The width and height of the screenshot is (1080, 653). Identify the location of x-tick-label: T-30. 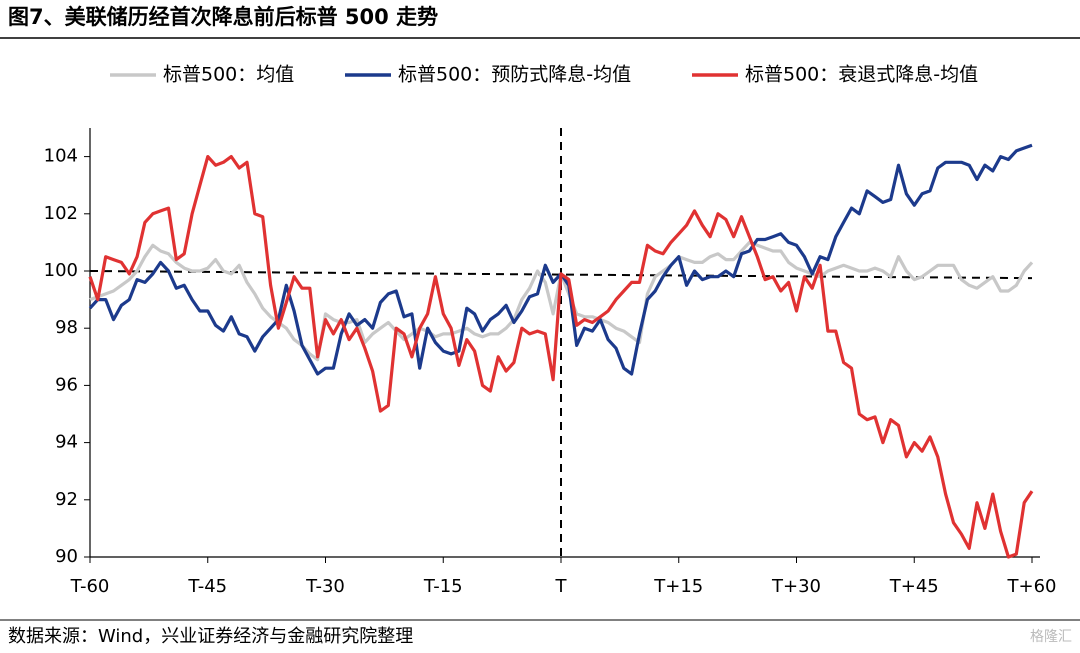
(325, 586).